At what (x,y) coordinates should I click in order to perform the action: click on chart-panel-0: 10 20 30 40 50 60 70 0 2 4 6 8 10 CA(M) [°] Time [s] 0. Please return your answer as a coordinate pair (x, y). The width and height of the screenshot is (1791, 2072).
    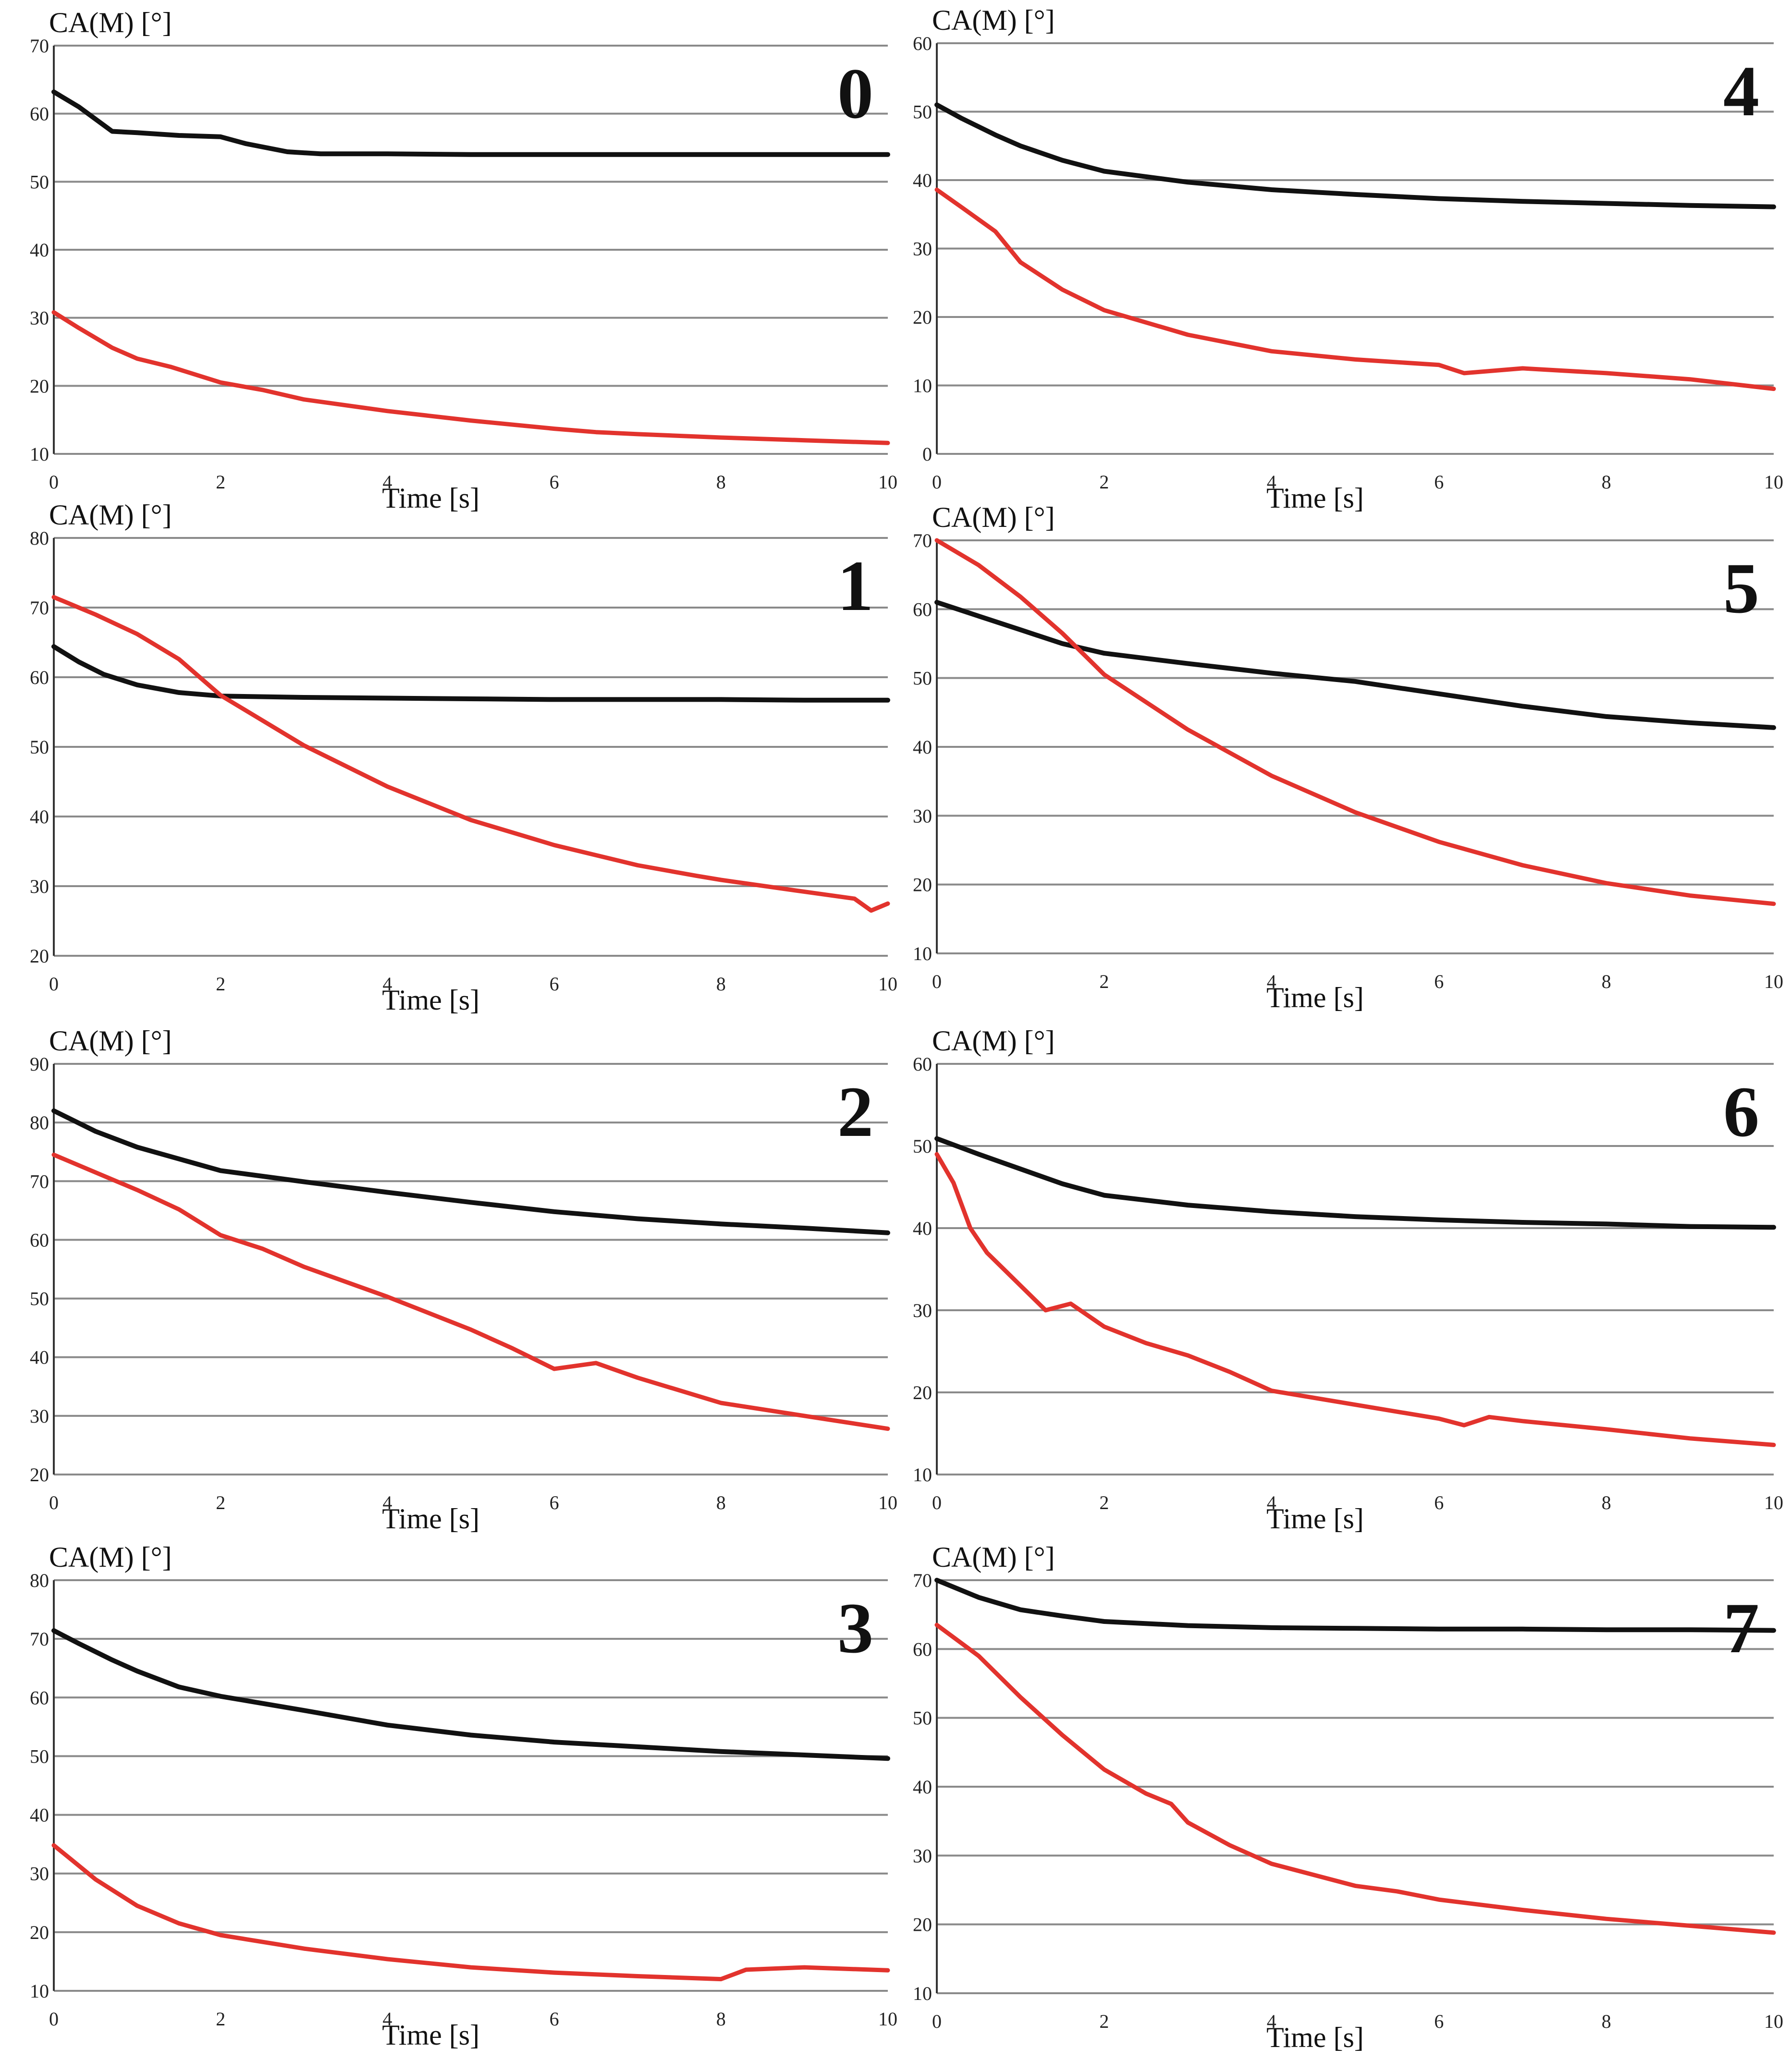
    Looking at the image, I should click on (463, 260).